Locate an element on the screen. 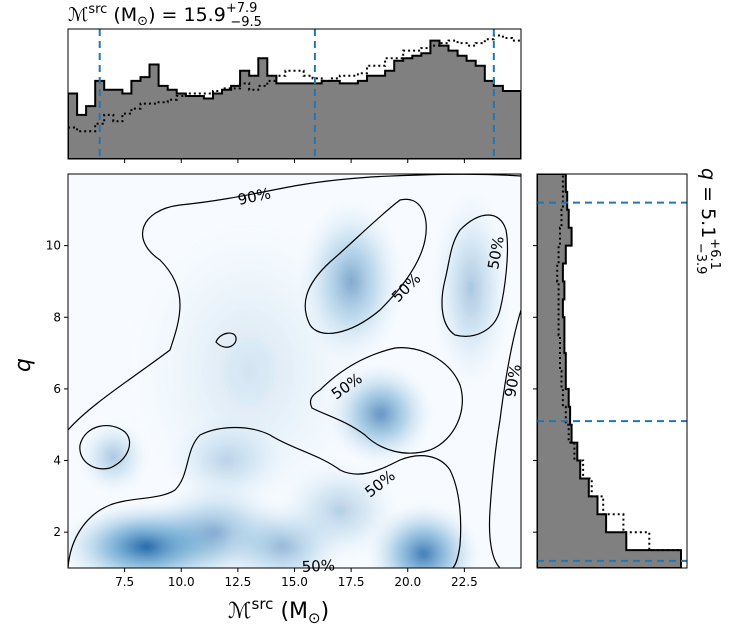 The width and height of the screenshot is (735, 636). x-tick-label: 12.5 is located at coordinates (238, 582).